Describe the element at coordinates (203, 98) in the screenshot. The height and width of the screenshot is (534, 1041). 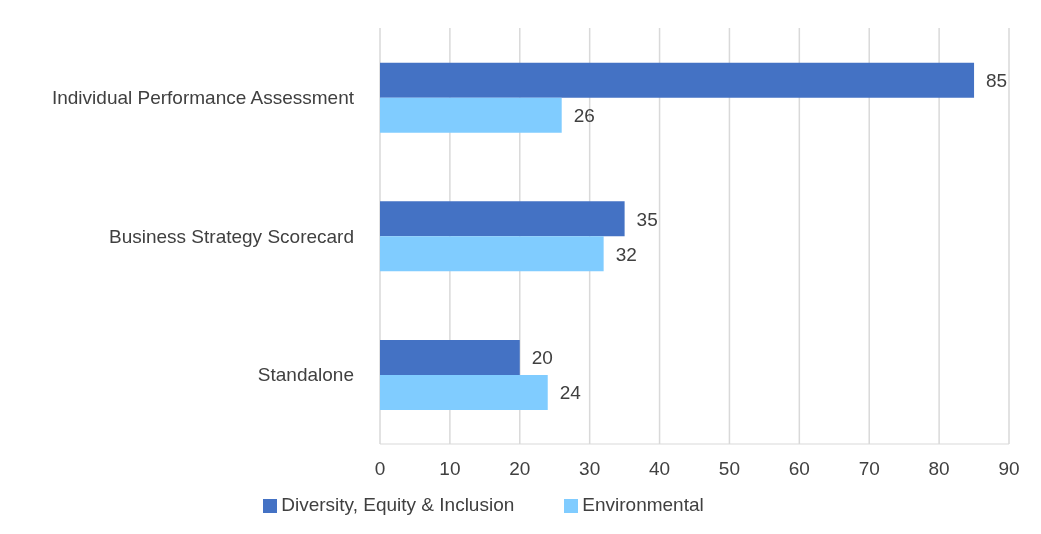
I see `y-tick-label: Individual Performance Assessment` at that location.